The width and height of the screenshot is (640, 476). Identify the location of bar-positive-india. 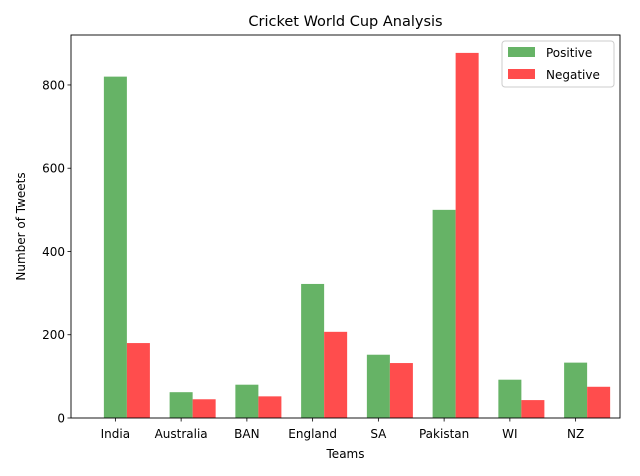
(115, 247).